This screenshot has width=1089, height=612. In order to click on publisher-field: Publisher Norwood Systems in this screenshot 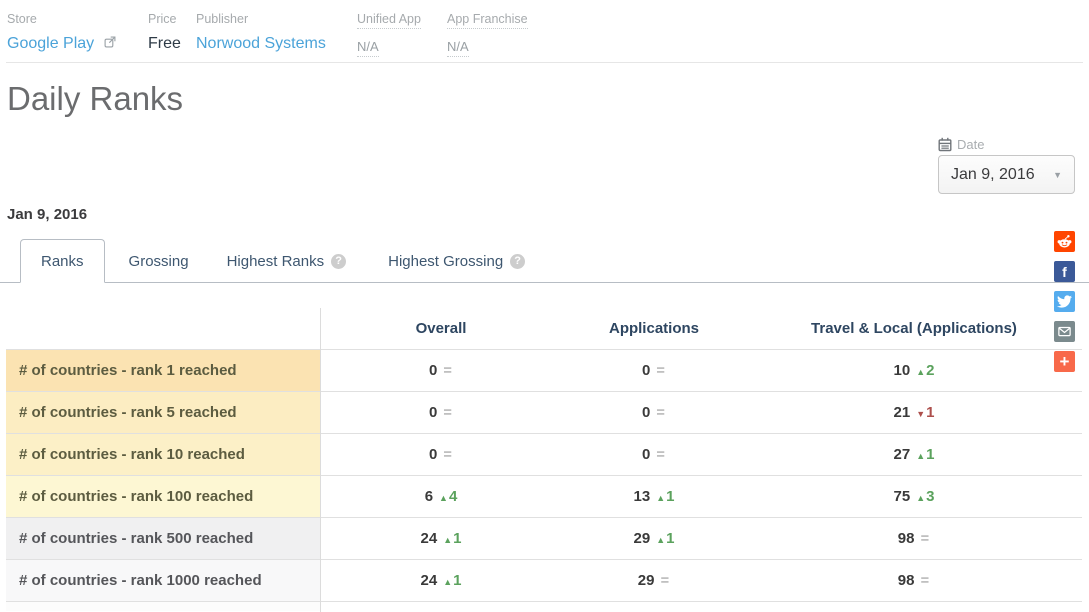, I will do `click(276, 34)`.